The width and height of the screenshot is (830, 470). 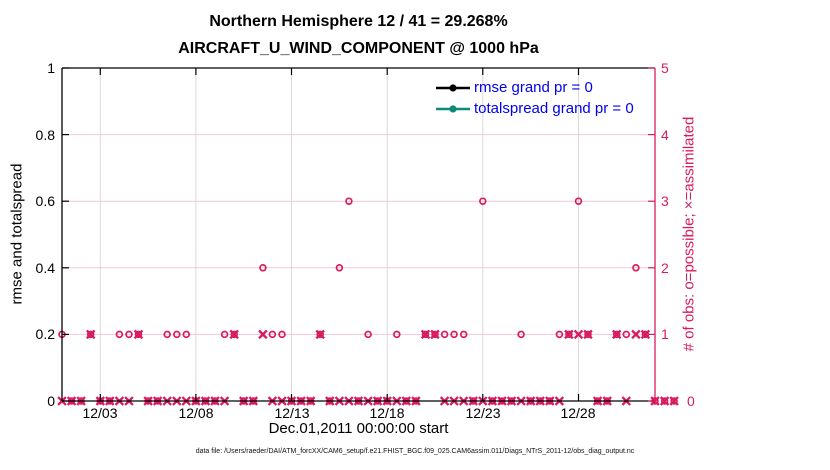 What do you see at coordinates (100, 413) in the screenshot?
I see `x-tick: 12/03` at bounding box center [100, 413].